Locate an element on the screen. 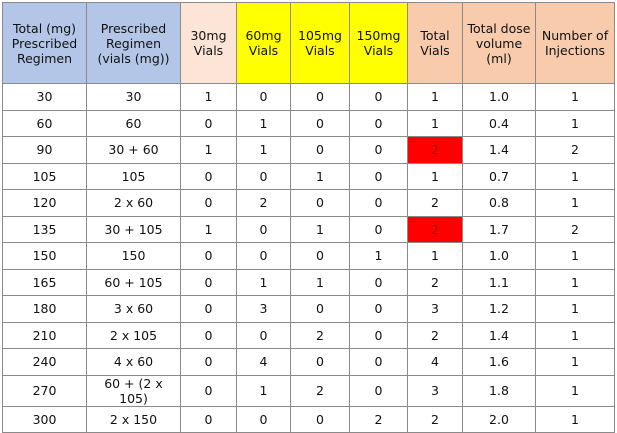 The image size is (617, 433). table-cell: 210 is located at coordinates (44, 335).